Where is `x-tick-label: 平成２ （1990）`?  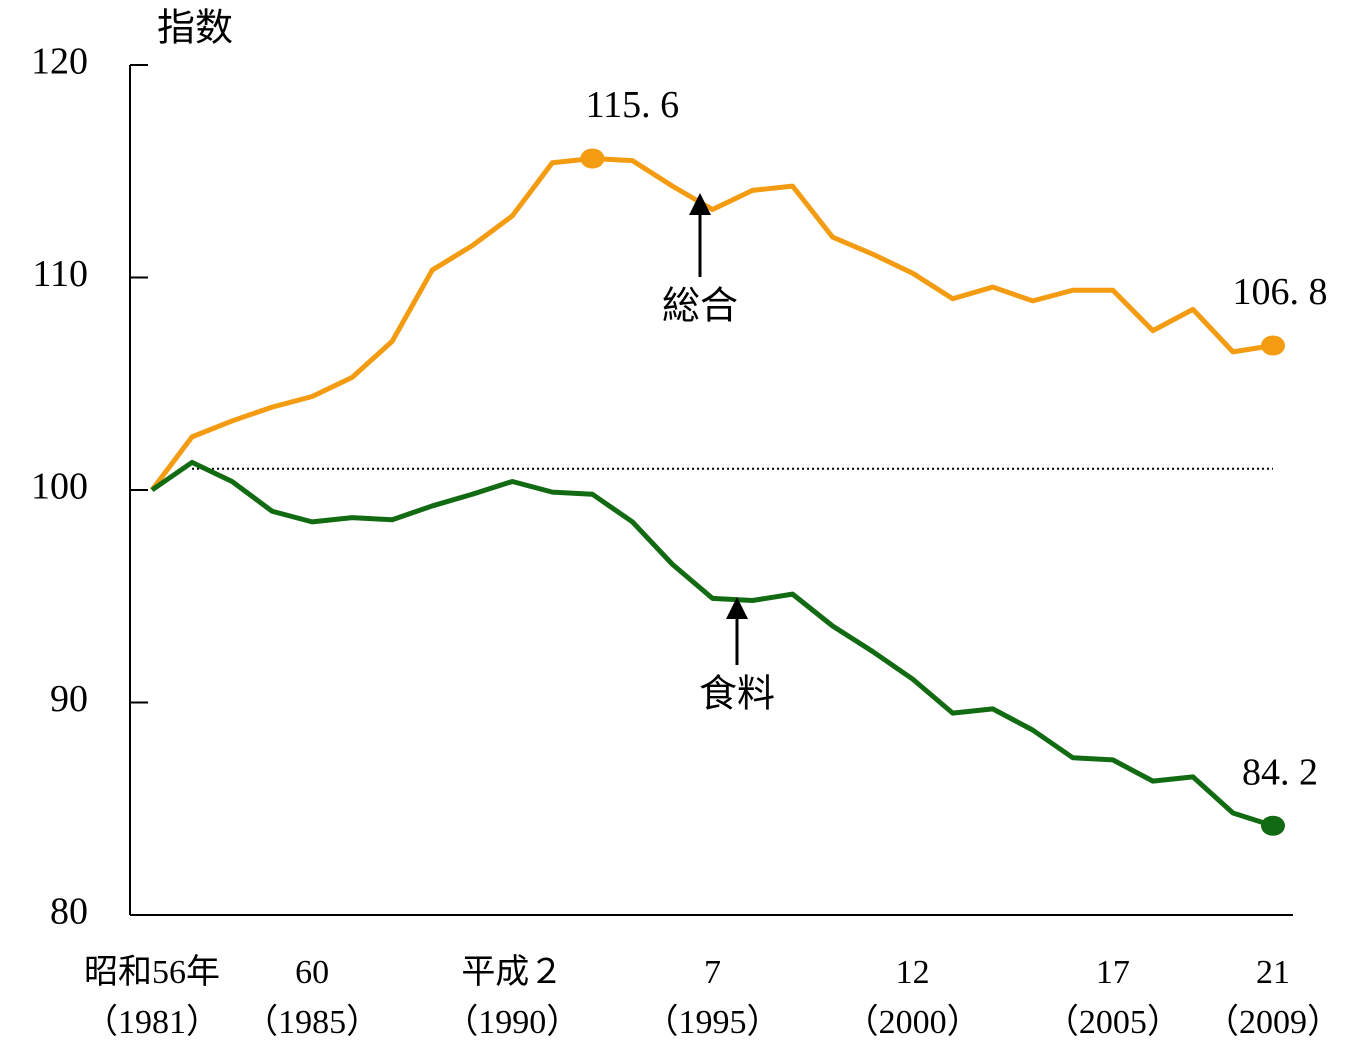 x-tick-label: 平成２ （1990） is located at coordinates (512, 997).